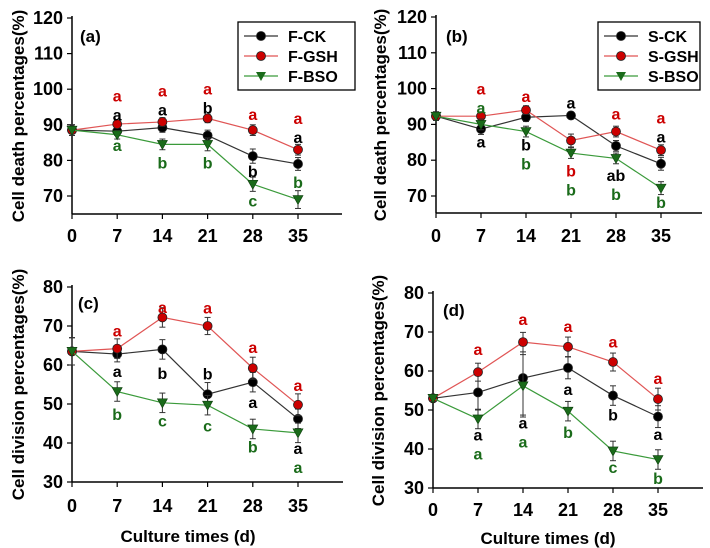  Describe the element at coordinates (668, 37) in the screenshot. I see `legend-label: S-CK` at that location.